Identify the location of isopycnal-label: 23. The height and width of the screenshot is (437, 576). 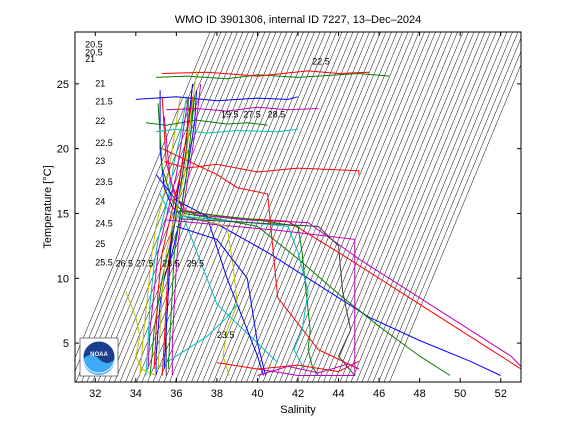
(100, 161).